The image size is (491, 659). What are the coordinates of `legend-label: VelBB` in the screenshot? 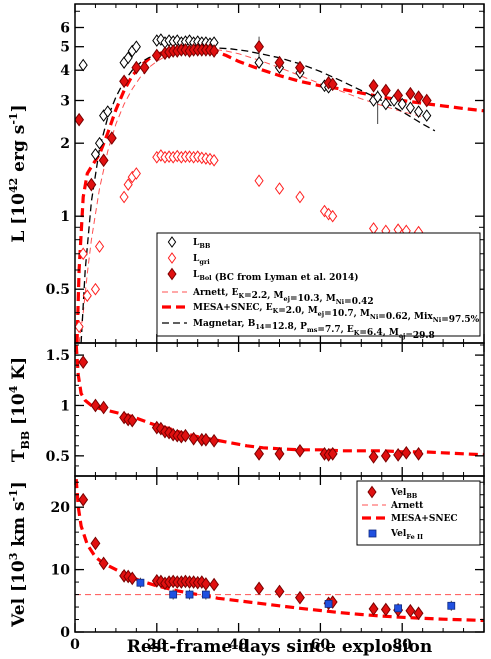 It's located at (404, 494).